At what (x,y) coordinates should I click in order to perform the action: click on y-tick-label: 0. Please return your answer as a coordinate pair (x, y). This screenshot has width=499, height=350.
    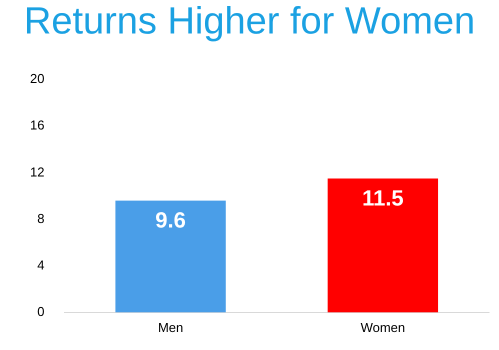
    Looking at the image, I should click on (40, 311).